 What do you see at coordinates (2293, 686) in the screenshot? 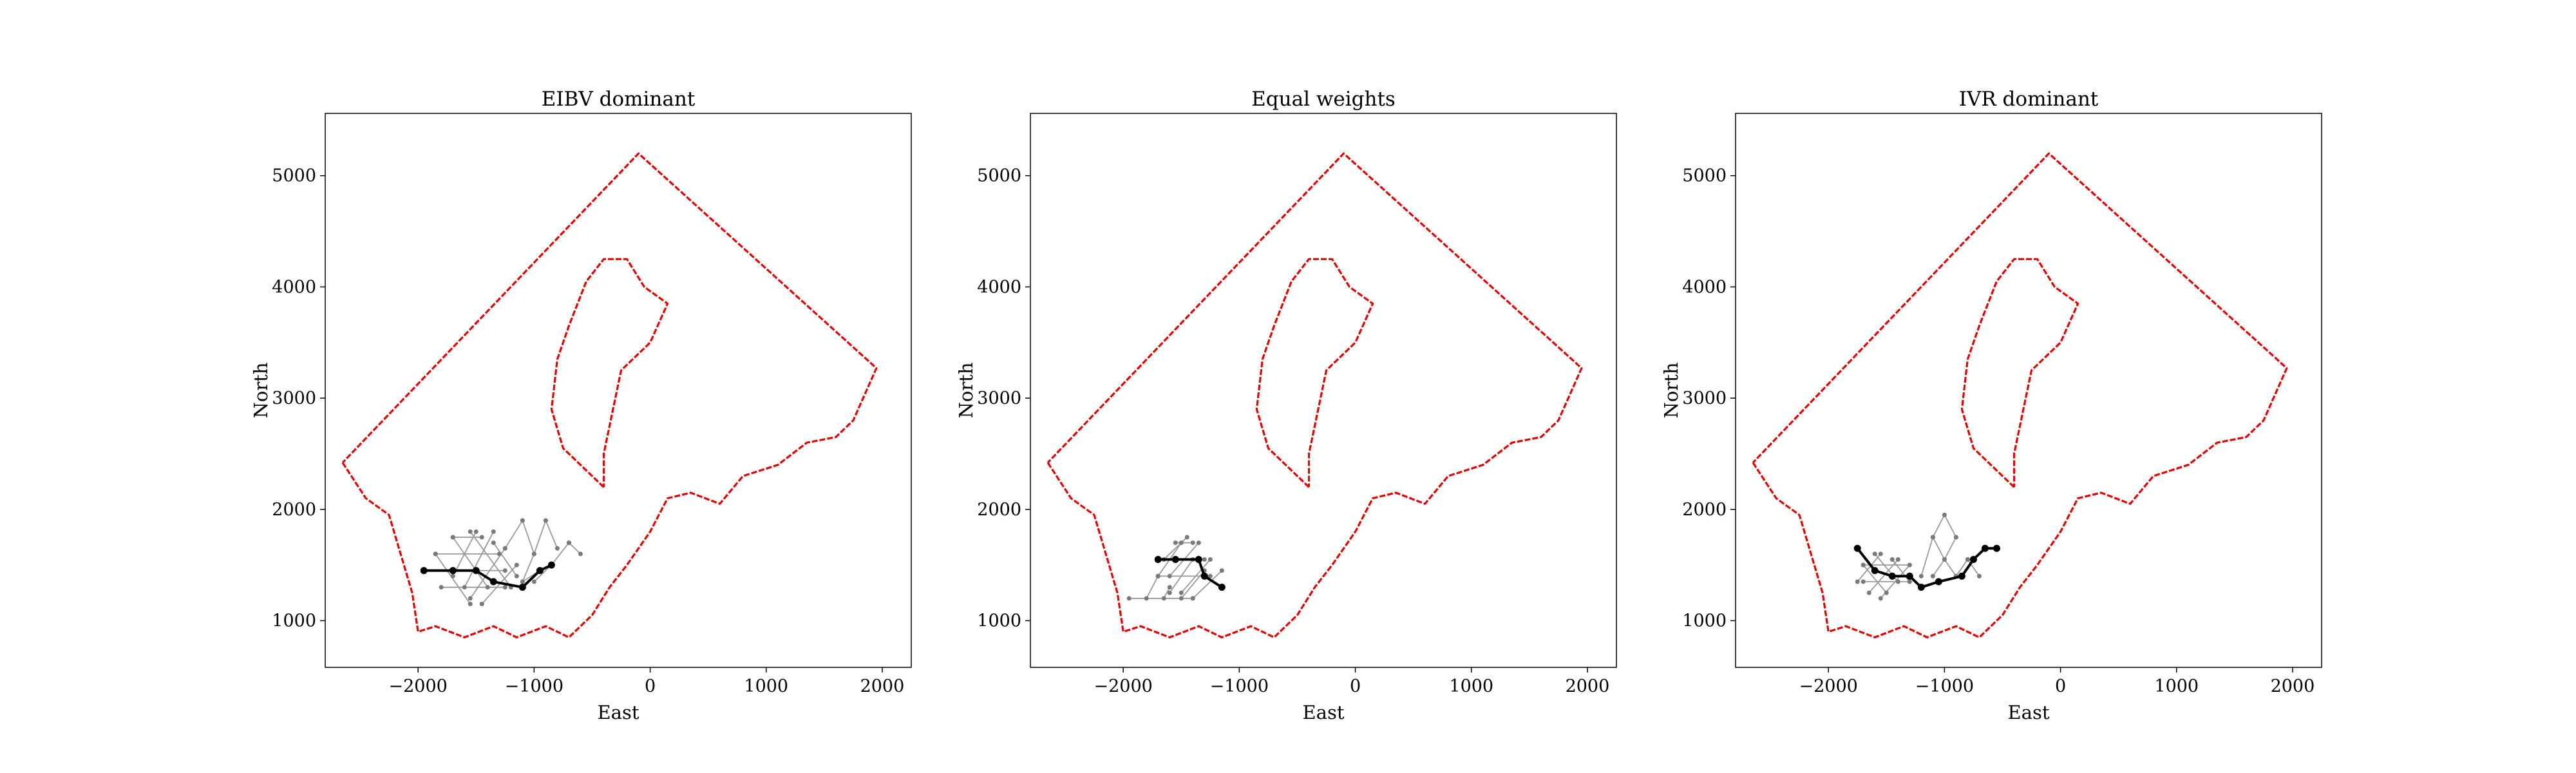
I see `x-tick-label: 2000` at bounding box center [2293, 686].